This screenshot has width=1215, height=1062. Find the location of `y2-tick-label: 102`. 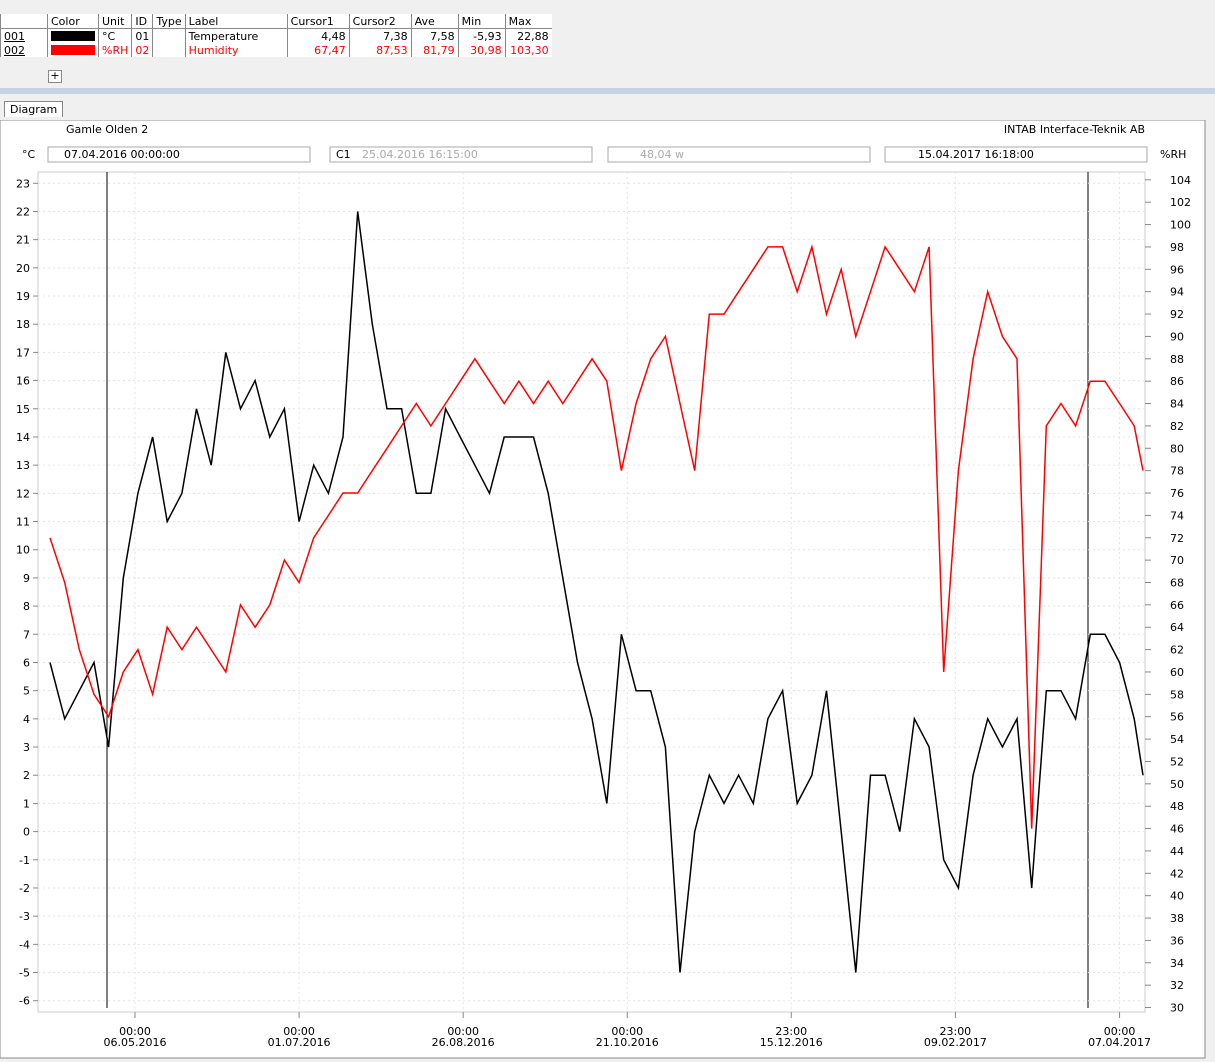

y2-tick-label: 102 is located at coordinates (1180, 202).